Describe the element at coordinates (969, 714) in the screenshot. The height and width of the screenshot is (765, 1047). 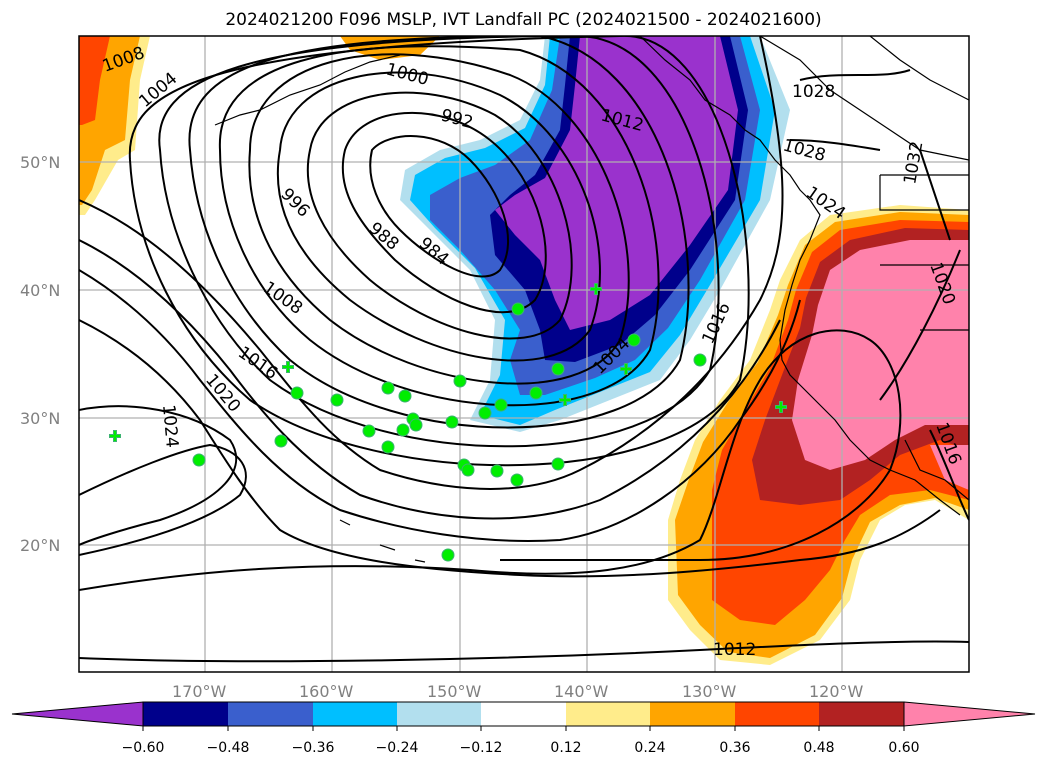
I see `colorbar-extend-high` at that location.